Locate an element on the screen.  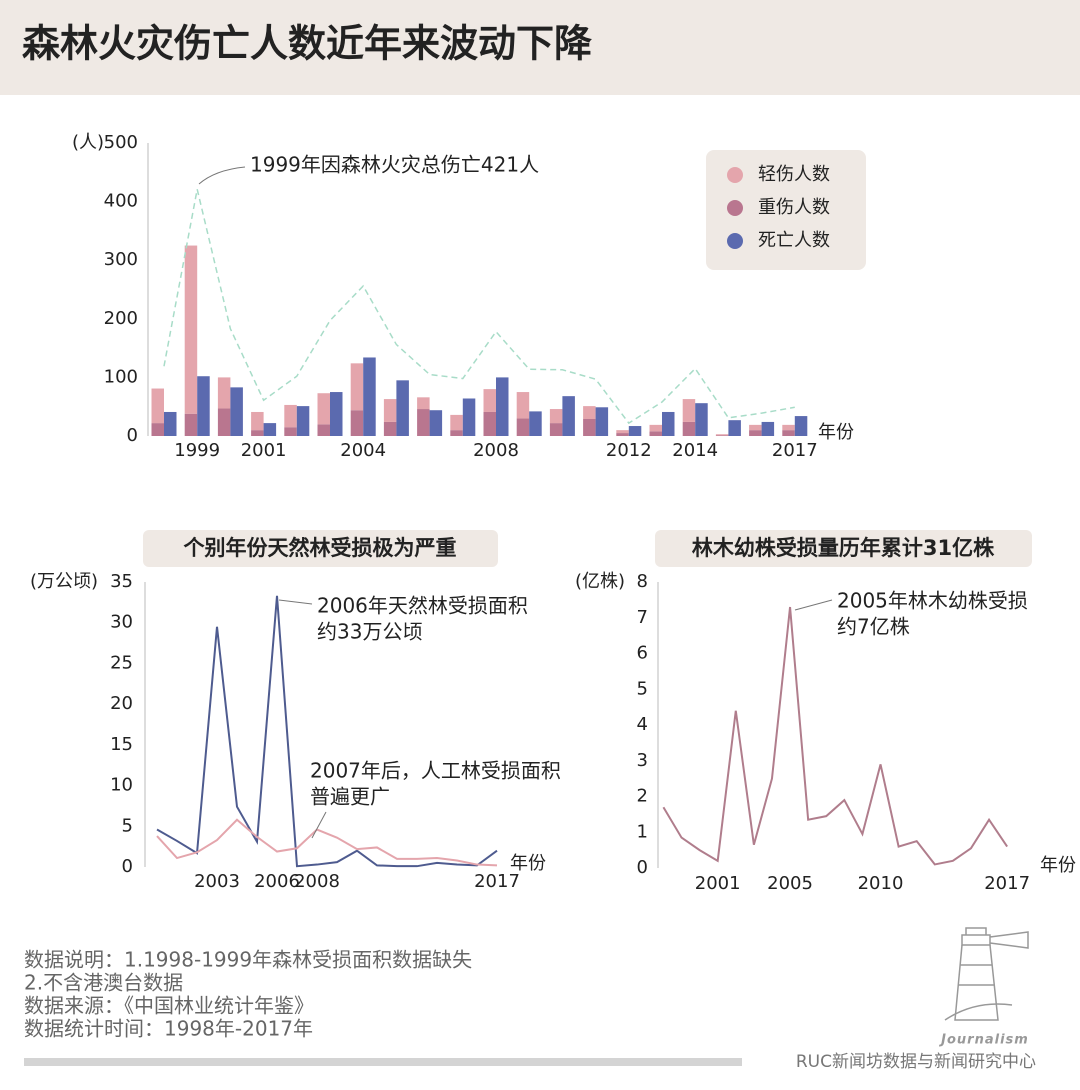
logo-text: Journalism is located at coordinates (983, 1040).